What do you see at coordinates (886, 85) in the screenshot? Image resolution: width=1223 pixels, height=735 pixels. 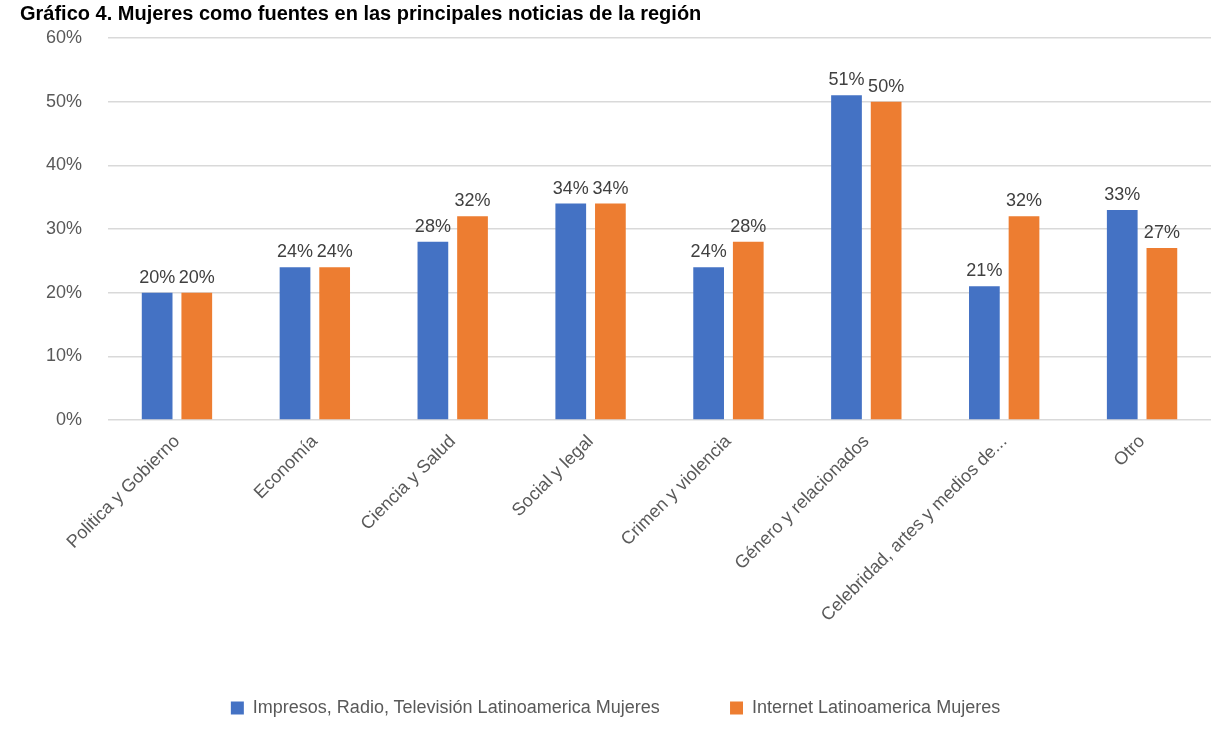 I see `data-label: 50%` at bounding box center [886, 85].